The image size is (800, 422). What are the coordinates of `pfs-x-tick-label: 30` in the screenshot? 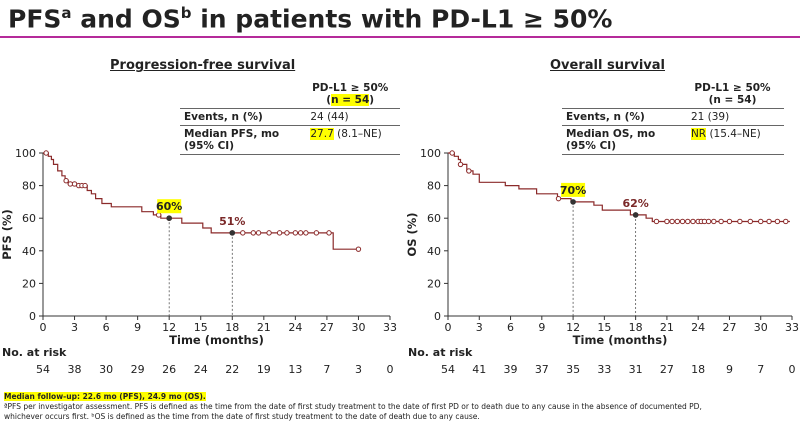 It's located at (358, 327).